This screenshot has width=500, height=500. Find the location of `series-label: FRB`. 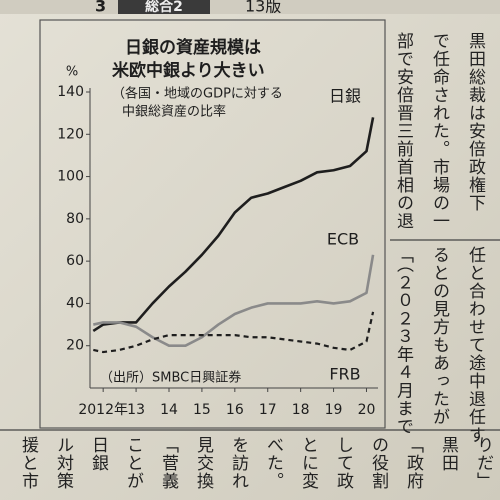

series-label: FRB is located at coordinates (344, 374).